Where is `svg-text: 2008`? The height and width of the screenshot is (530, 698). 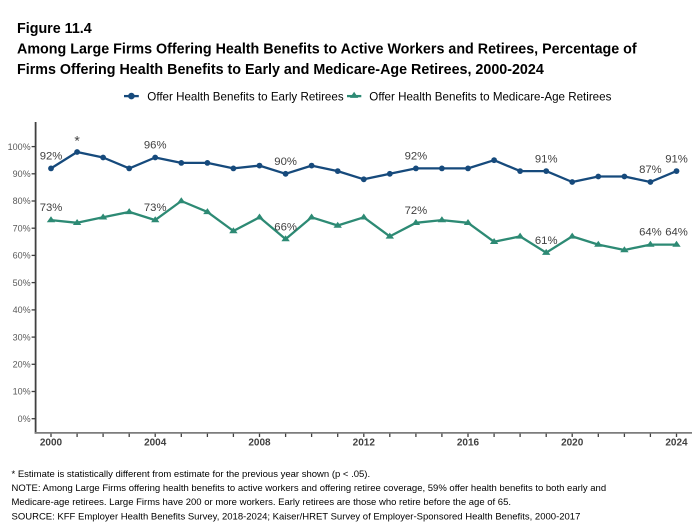
svg-text: 2008 is located at coordinates (259, 443).